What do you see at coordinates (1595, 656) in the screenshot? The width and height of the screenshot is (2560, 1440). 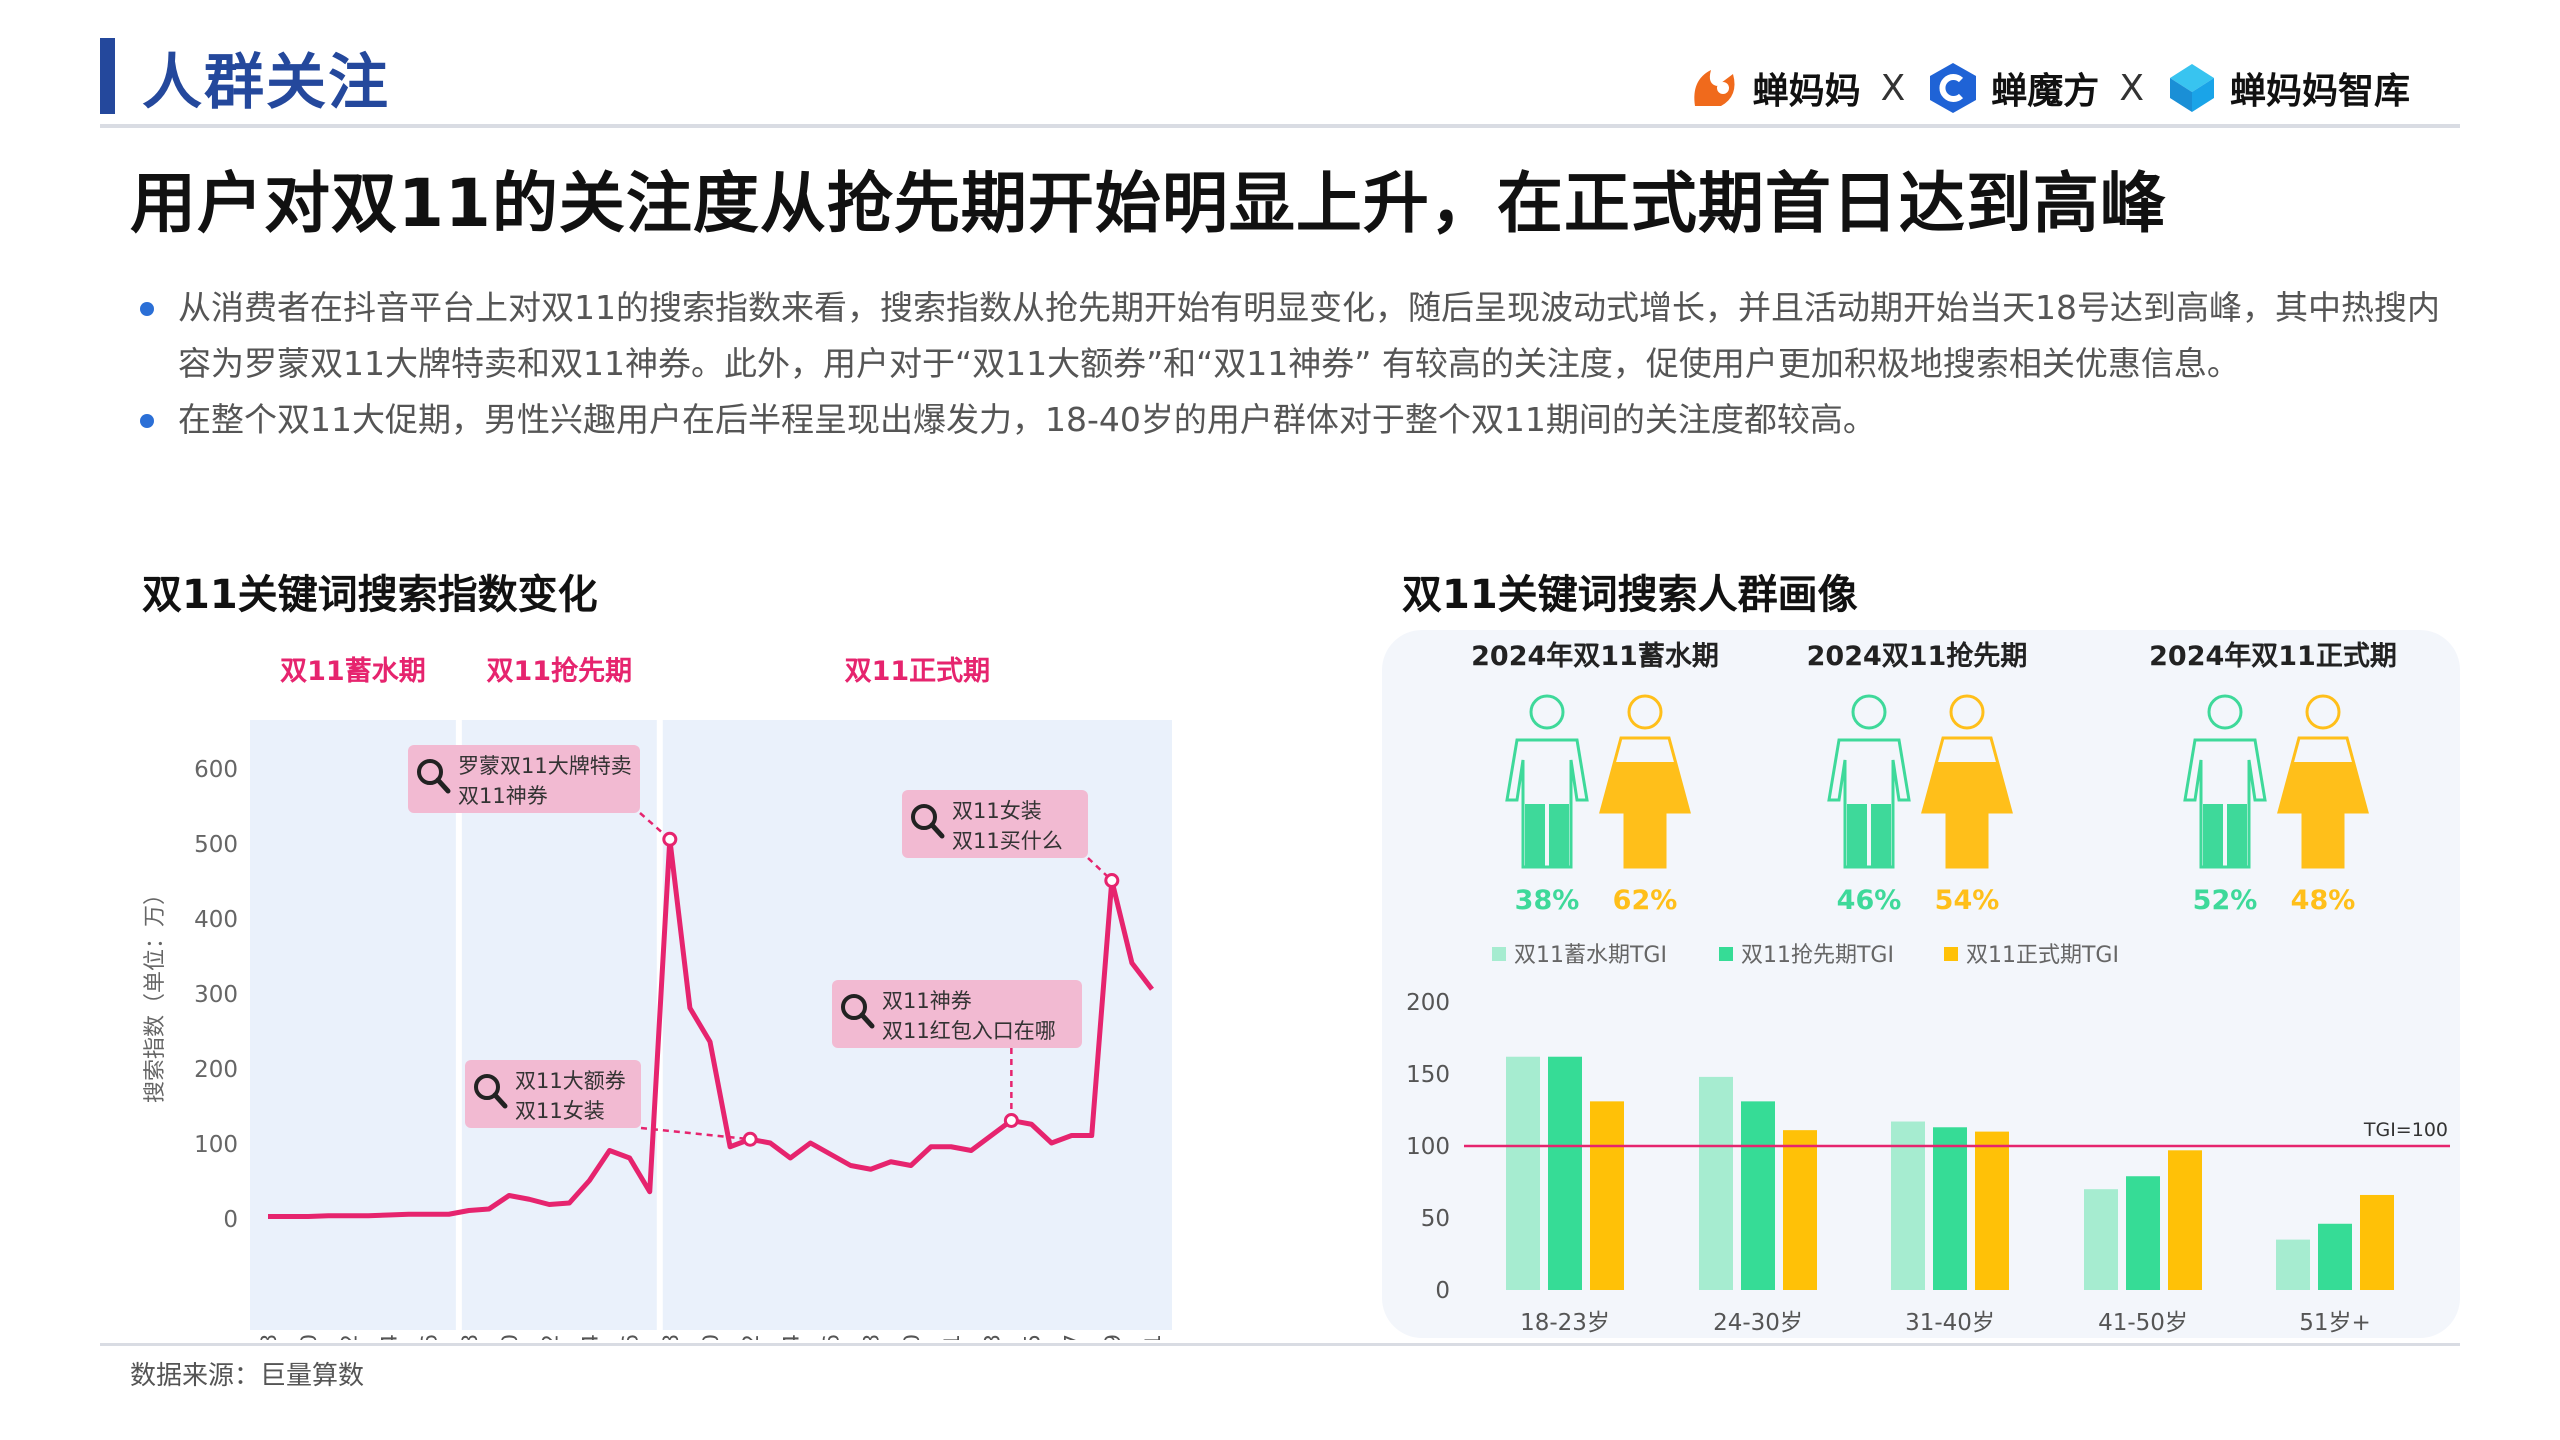 I see `gender-phase-title: 2024年双11蓄水期` at bounding box center [1595, 656].